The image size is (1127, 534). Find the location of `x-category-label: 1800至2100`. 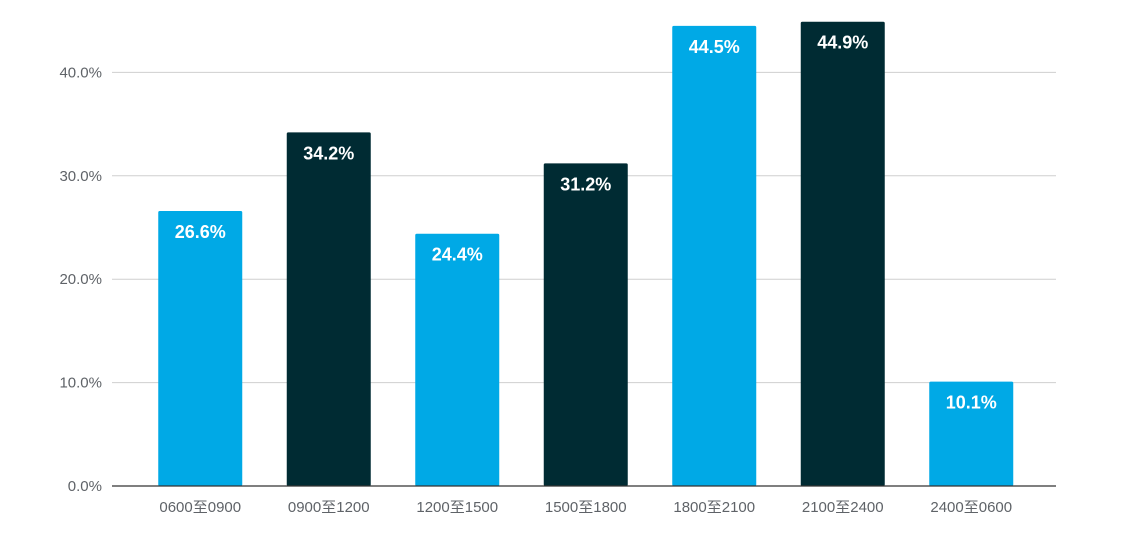

x-category-label: 1800至2100 is located at coordinates (714, 507).